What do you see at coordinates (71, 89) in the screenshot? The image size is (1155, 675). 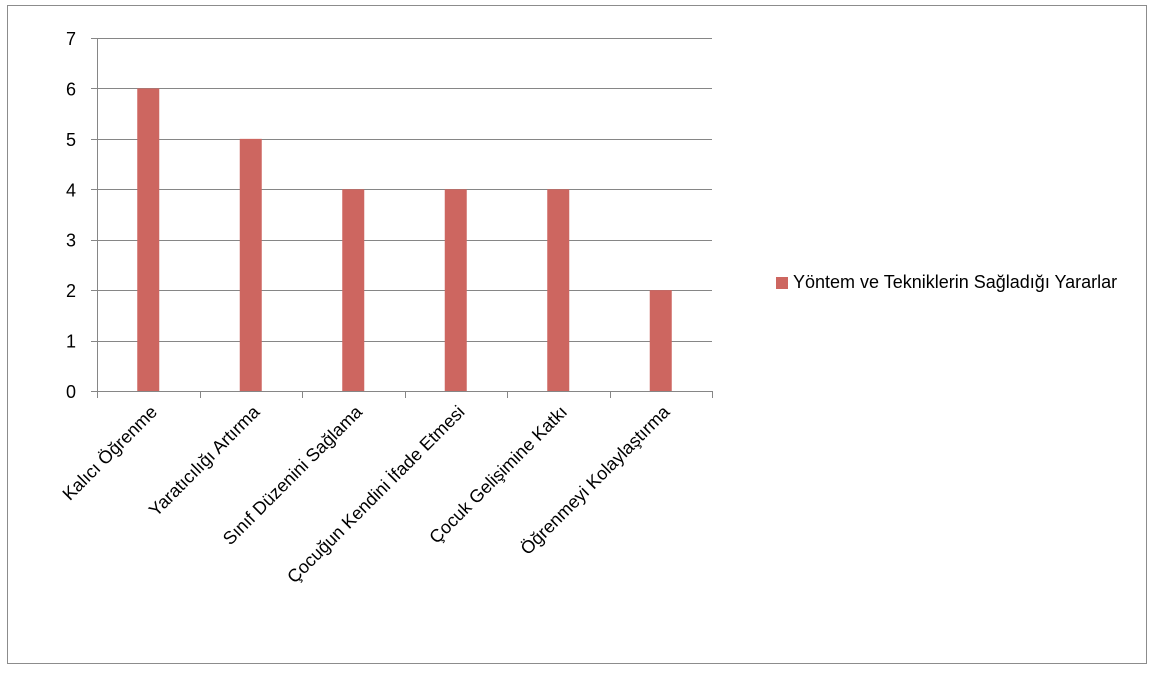 I see `y-tick-label: 6` at bounding box center [71, 89].